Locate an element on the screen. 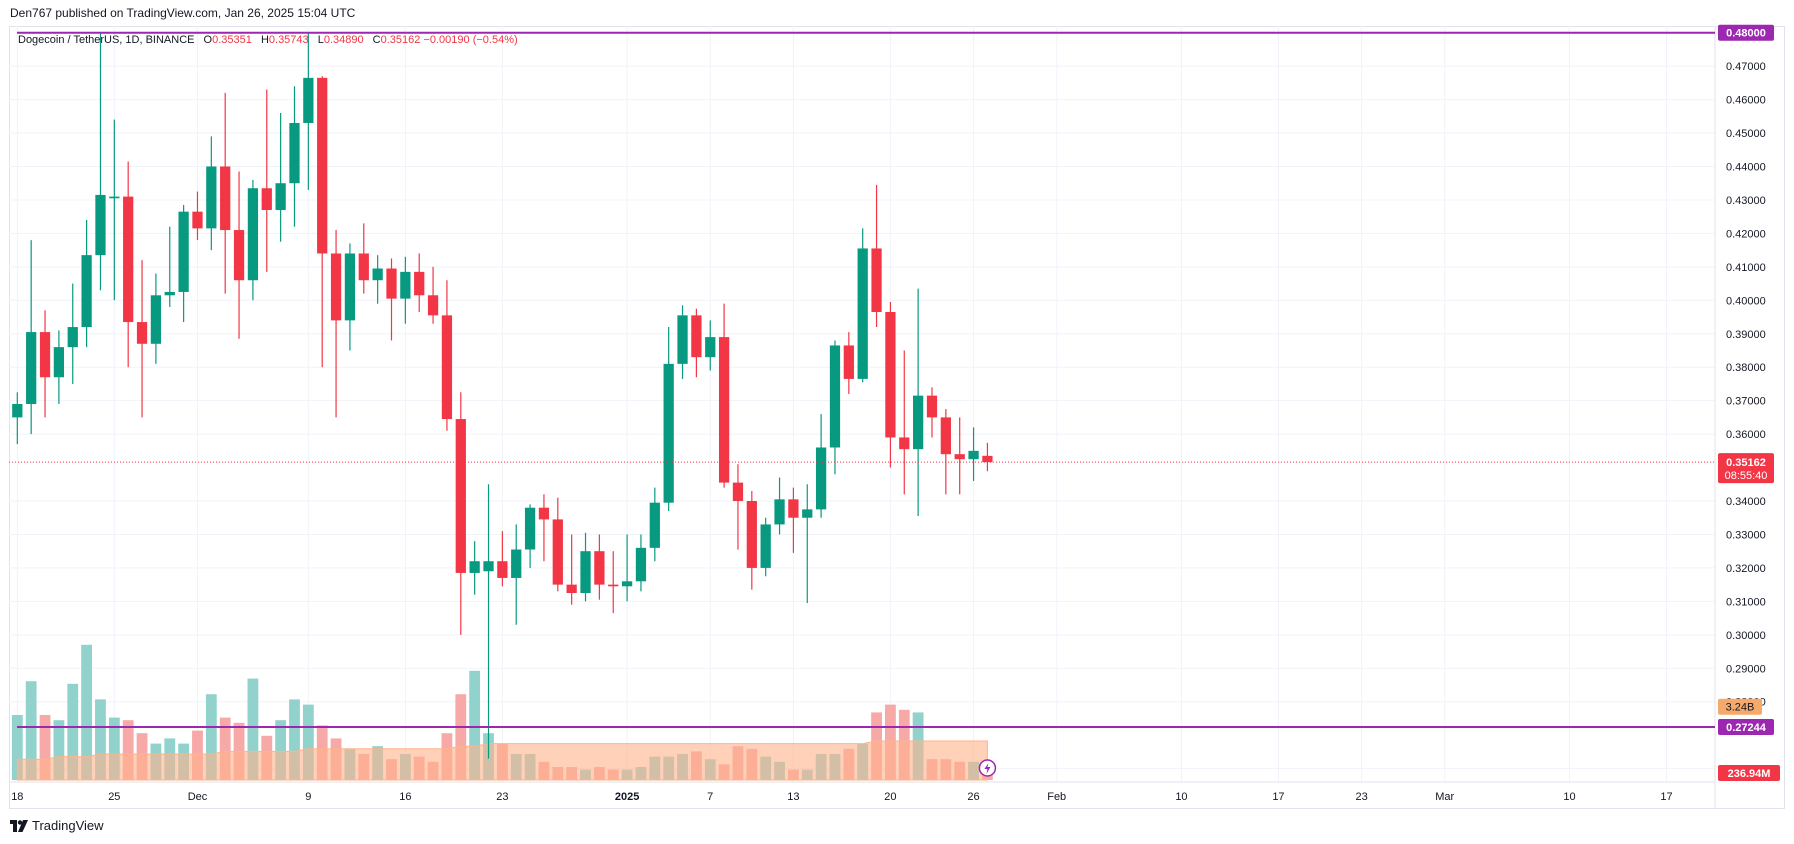 The width and height of the screenshot is (1794, 844). y-tick-label: 0.32000 is located at coordinates (1746, 569).